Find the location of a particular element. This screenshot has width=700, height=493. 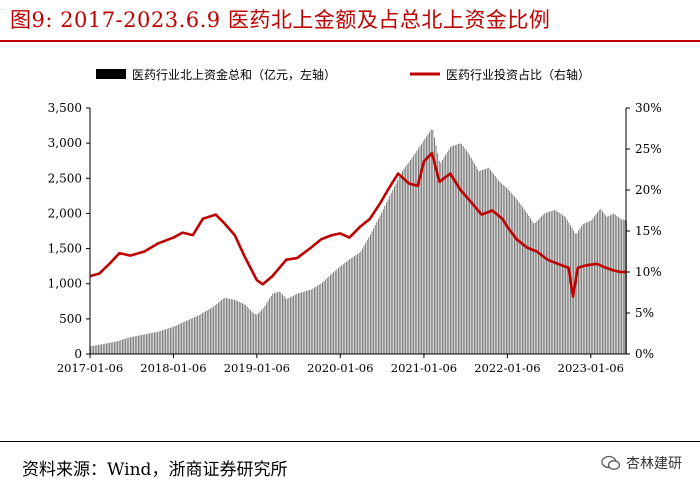

y-left-tick-label: 2,000 is located at coordinates (65, 213).